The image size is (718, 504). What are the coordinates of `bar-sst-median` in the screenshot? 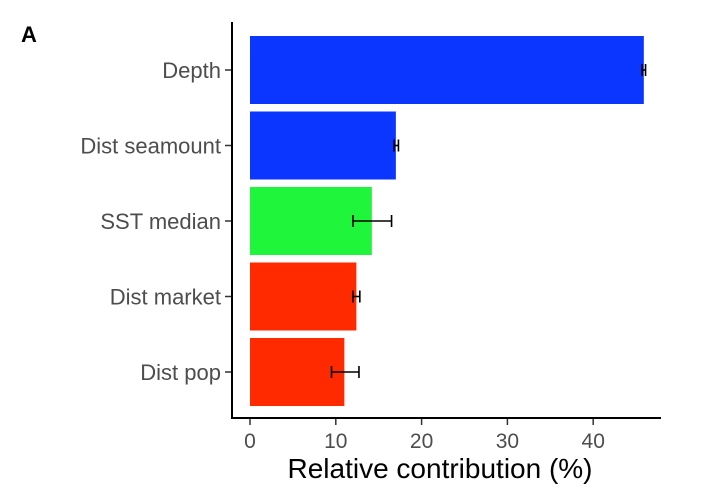 It's located at (311, 221).